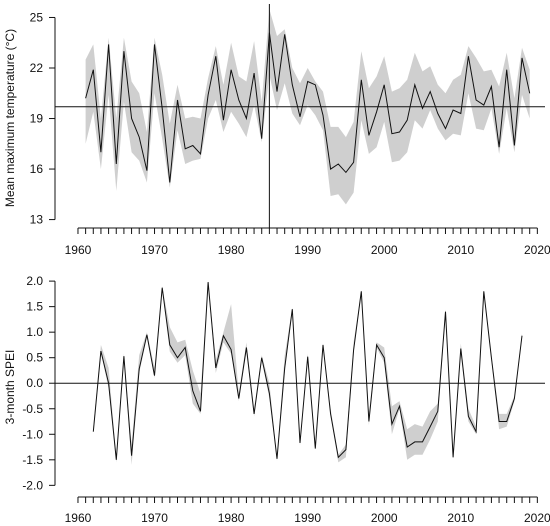  Describe the element at coordinates (34, 332) in the screenshot. I see `y-tick-label: 1.0` at that location.